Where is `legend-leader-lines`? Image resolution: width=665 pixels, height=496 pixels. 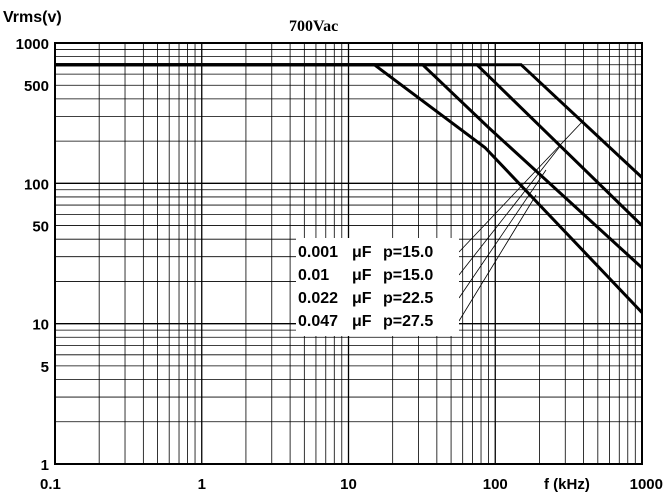 legend-leader-lines is located at coordinates (520, 221).